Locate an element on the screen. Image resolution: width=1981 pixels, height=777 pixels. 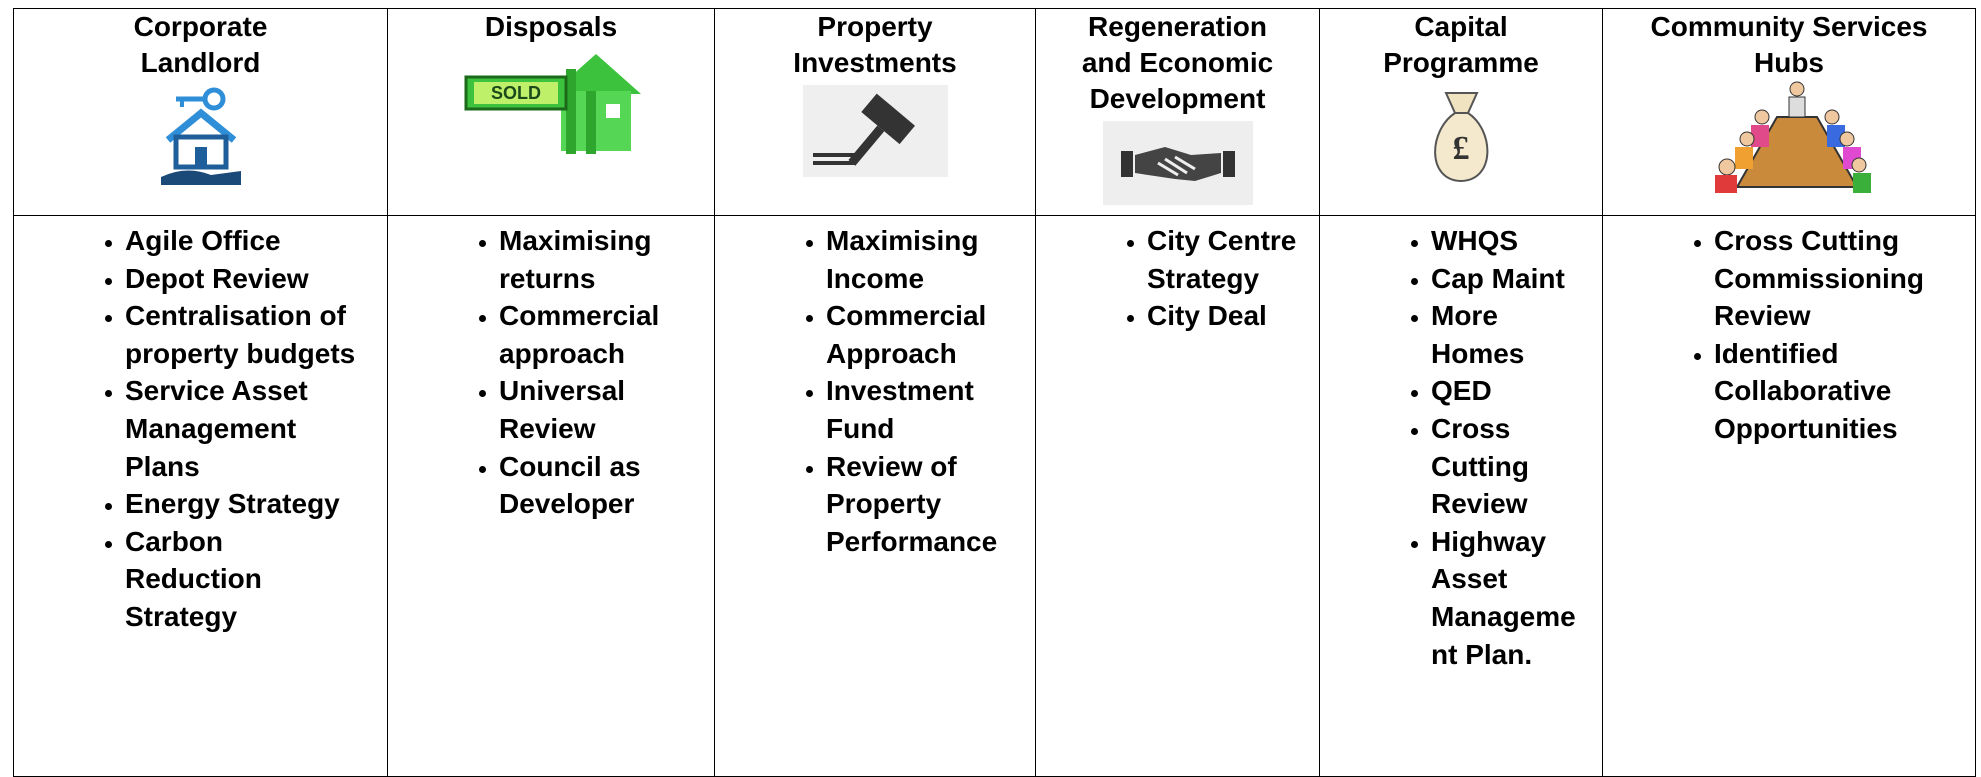
header-cell: Community Services Hubs is located at coordinates (1789, 112).